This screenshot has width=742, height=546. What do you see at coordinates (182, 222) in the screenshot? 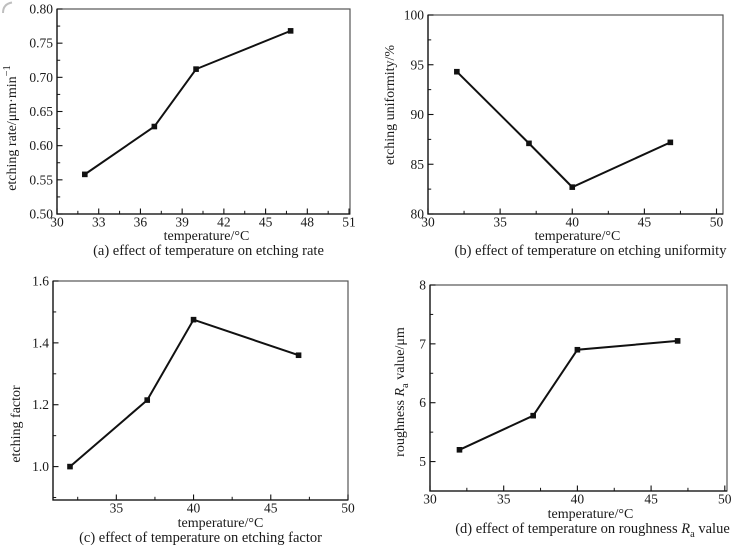
I see `x-tick-label: 39` at bounding box center [182, 222].